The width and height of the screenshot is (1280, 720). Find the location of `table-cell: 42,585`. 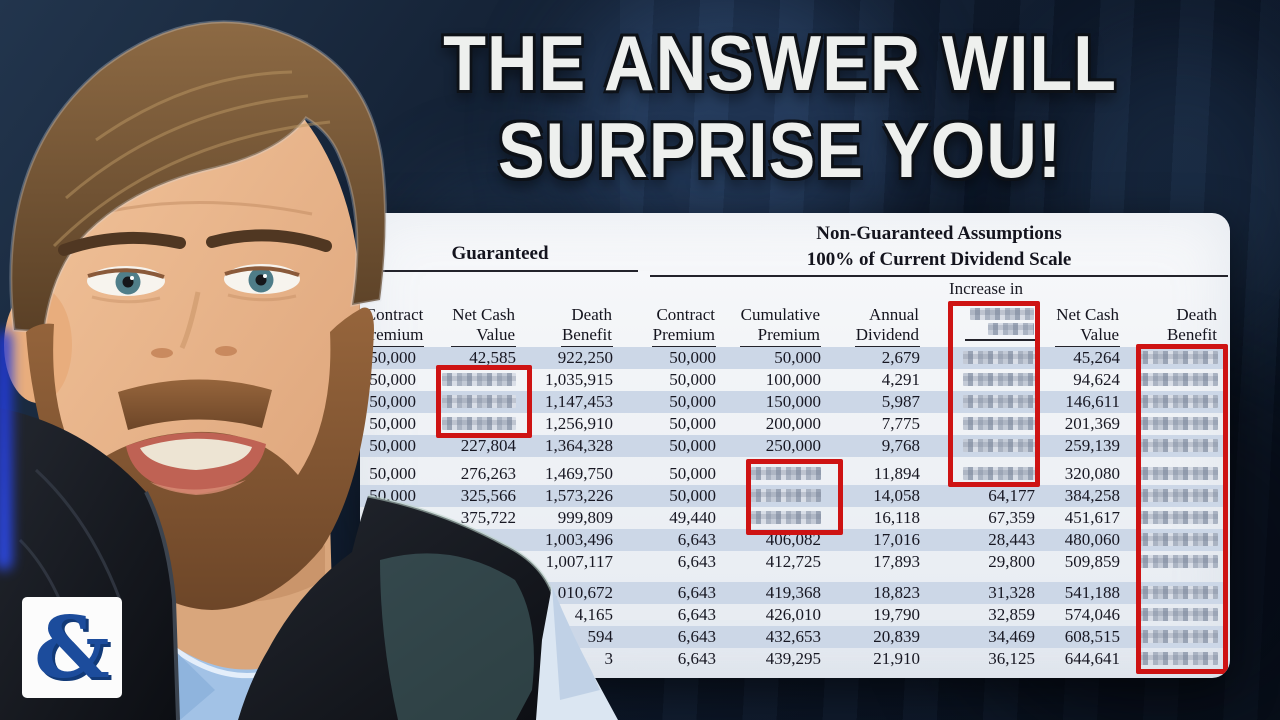

table-cell: 42,585 is located at coordinates (492, 357).